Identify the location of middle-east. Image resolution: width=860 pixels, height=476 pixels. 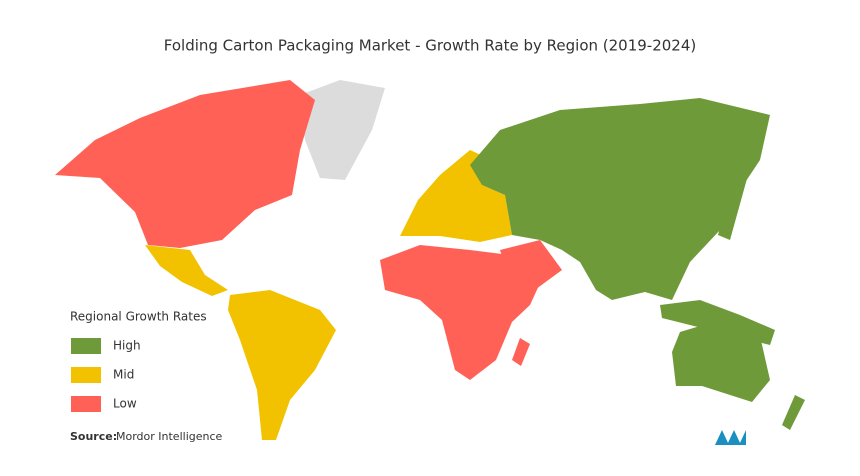
(531, 266).